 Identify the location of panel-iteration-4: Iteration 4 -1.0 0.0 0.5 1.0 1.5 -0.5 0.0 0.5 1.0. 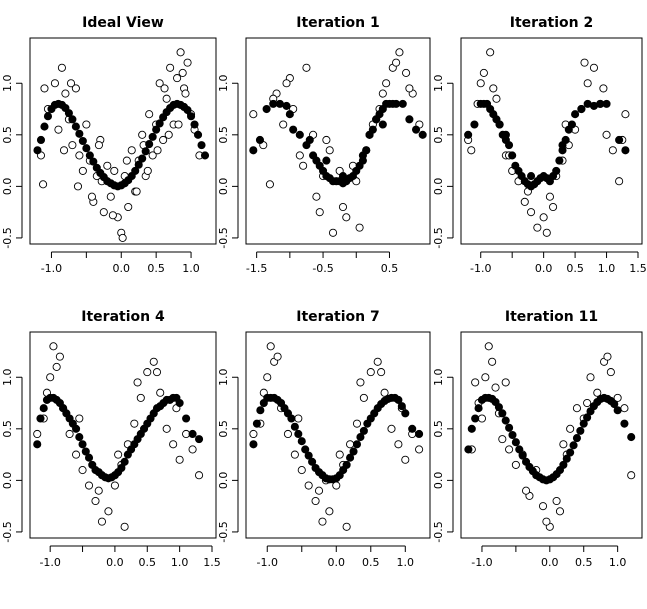
(111, 439).